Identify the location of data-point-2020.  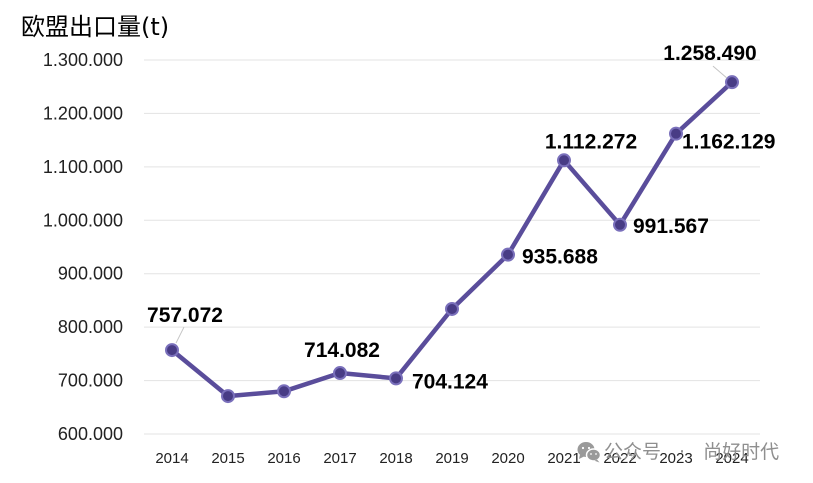
(508, 254).